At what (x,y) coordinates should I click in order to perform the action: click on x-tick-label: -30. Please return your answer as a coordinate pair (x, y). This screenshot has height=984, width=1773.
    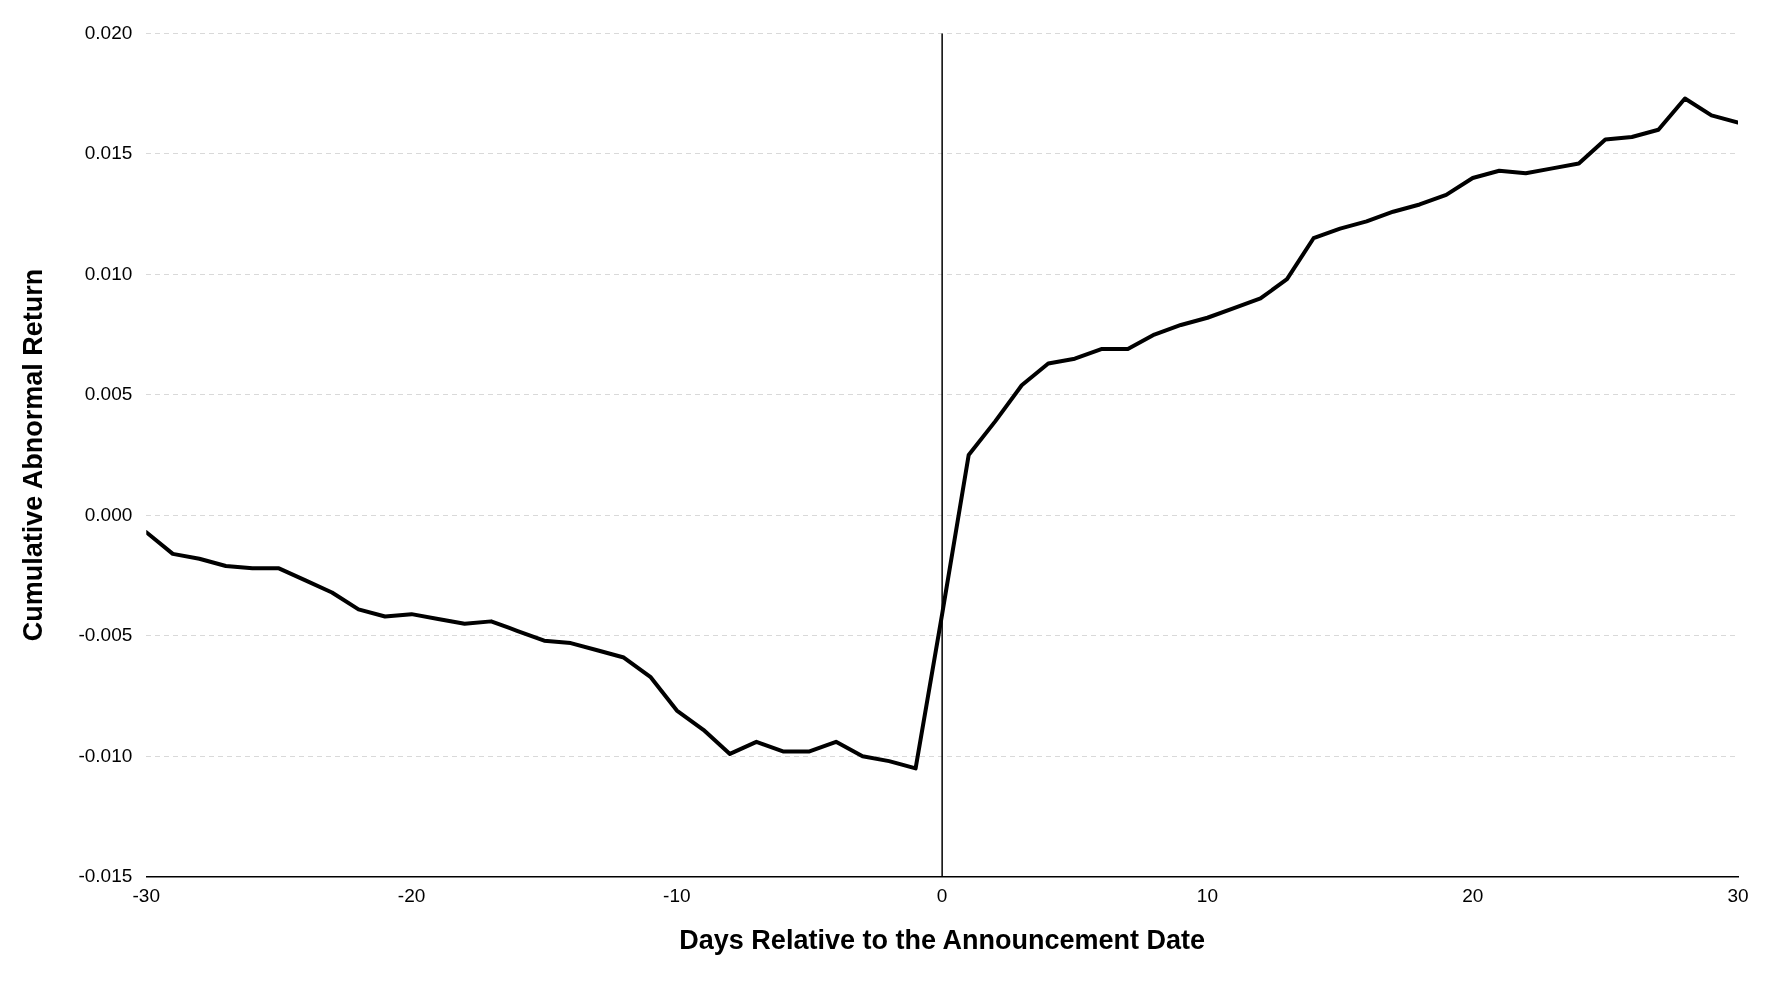
    Looking at the image, I should click on (146, 896).